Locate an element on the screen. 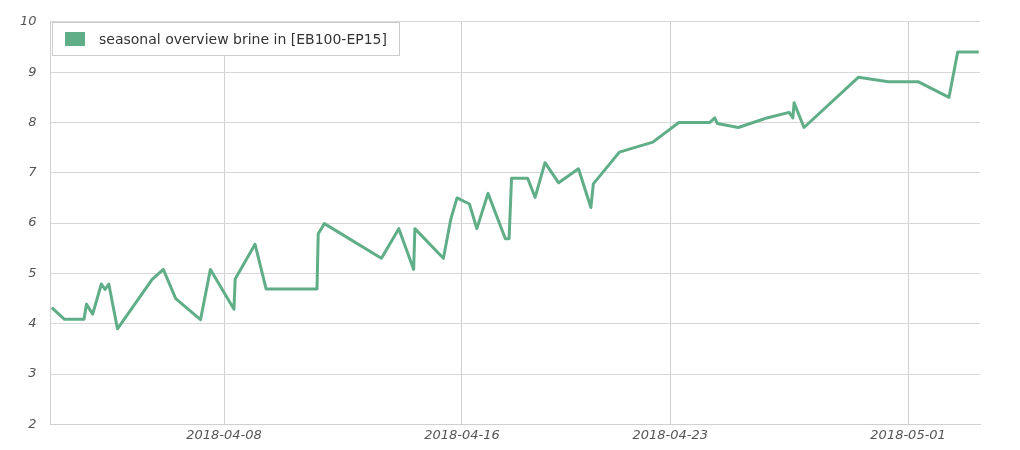  y-tick-label: 2 is located at coordinates (32, 423).